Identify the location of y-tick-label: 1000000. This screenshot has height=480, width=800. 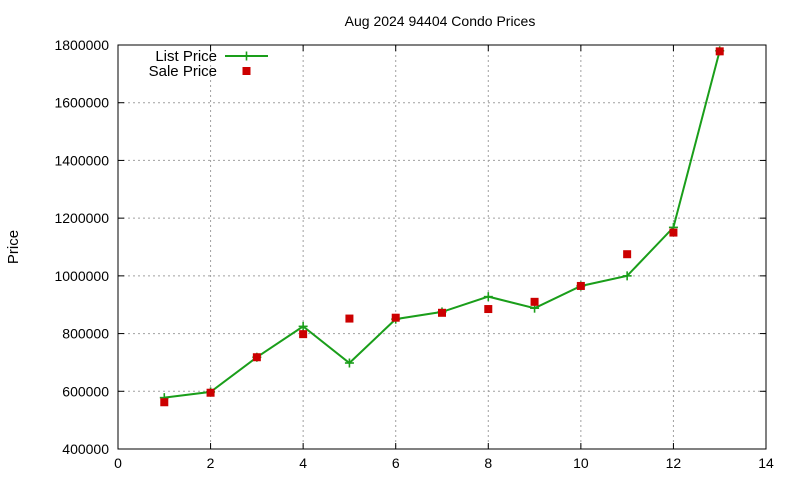
(81, 276).